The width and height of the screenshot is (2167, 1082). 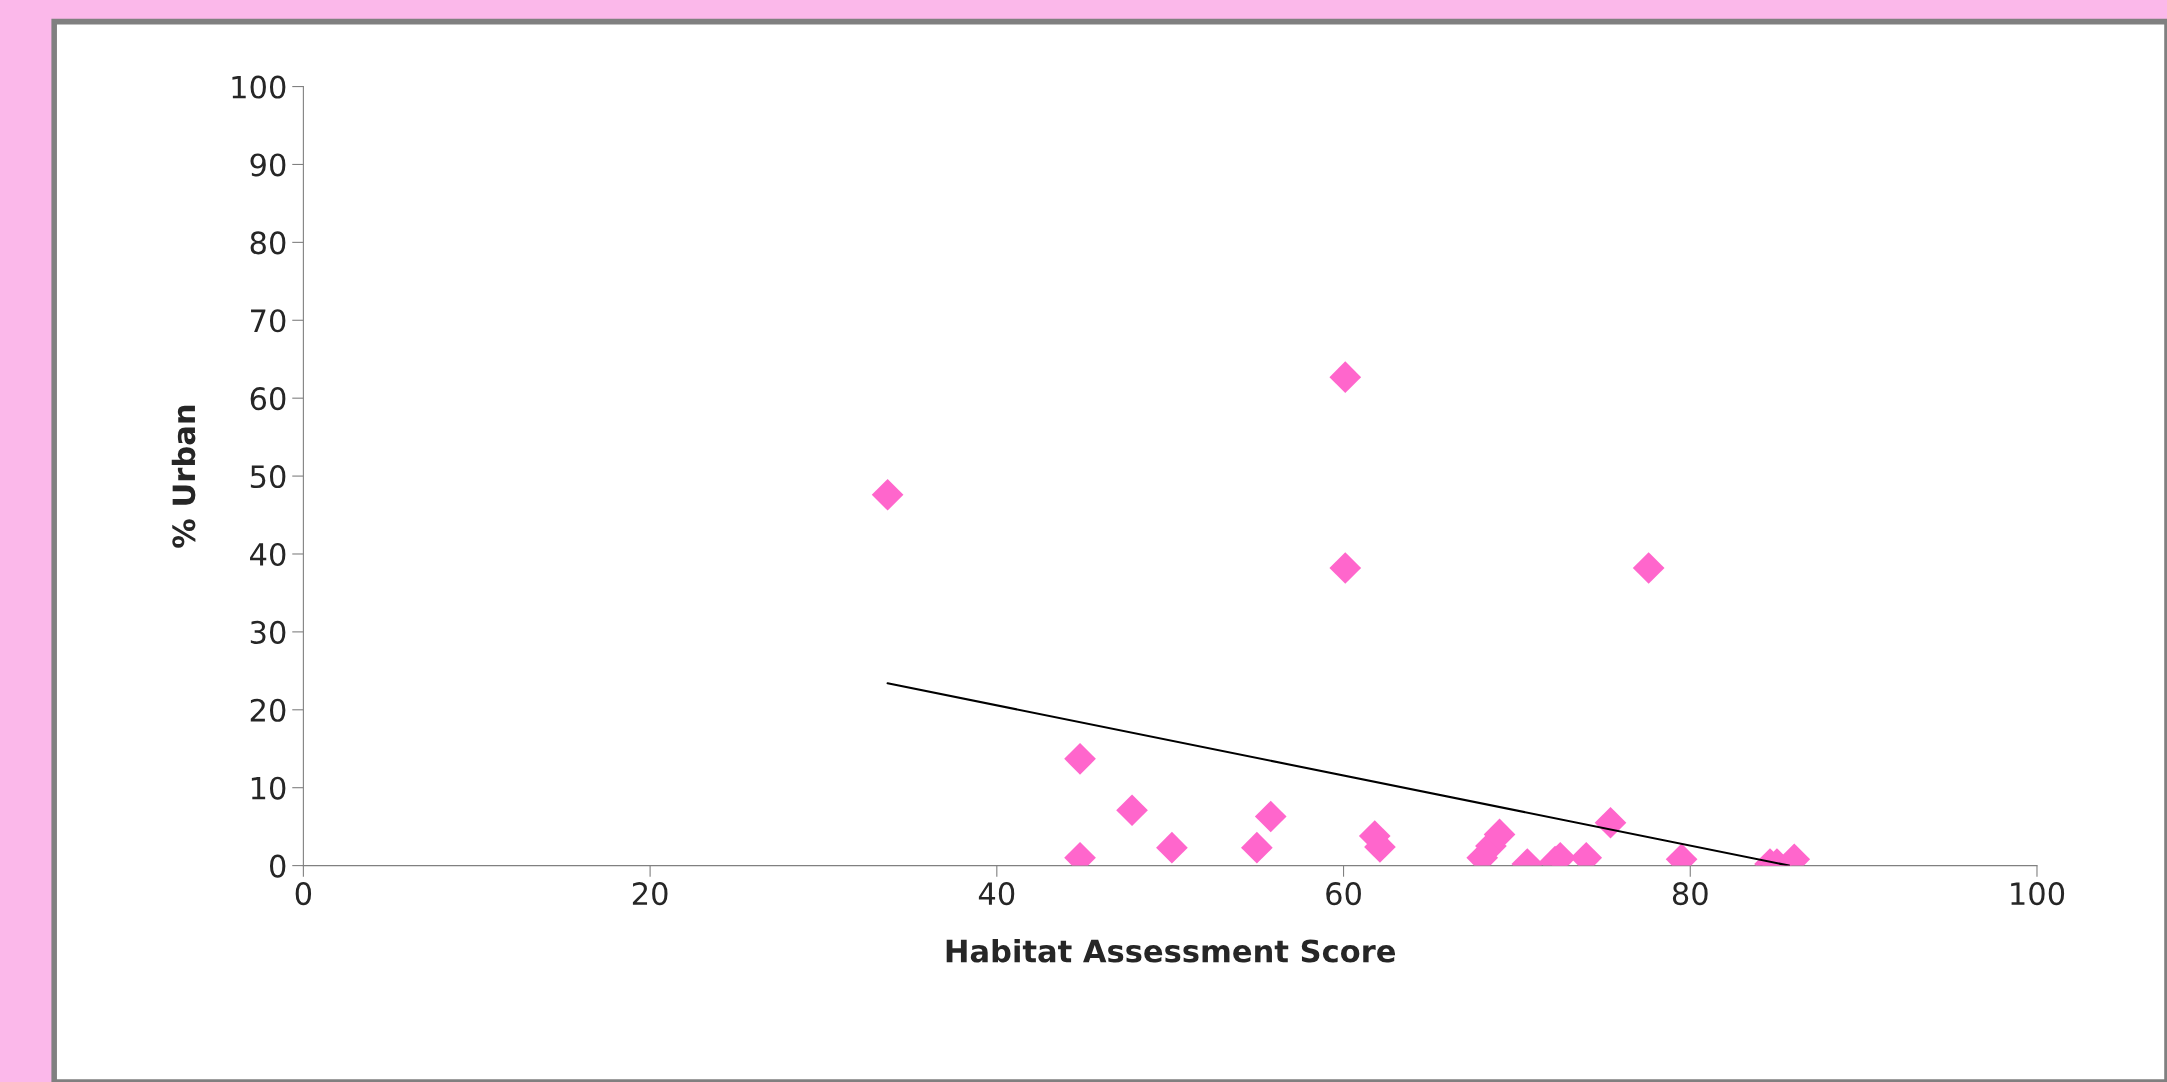 What do you see at coordinates (268, 788) in the screenshot?
I see `y-tick-label: 10` at bounding box center [268, 788].